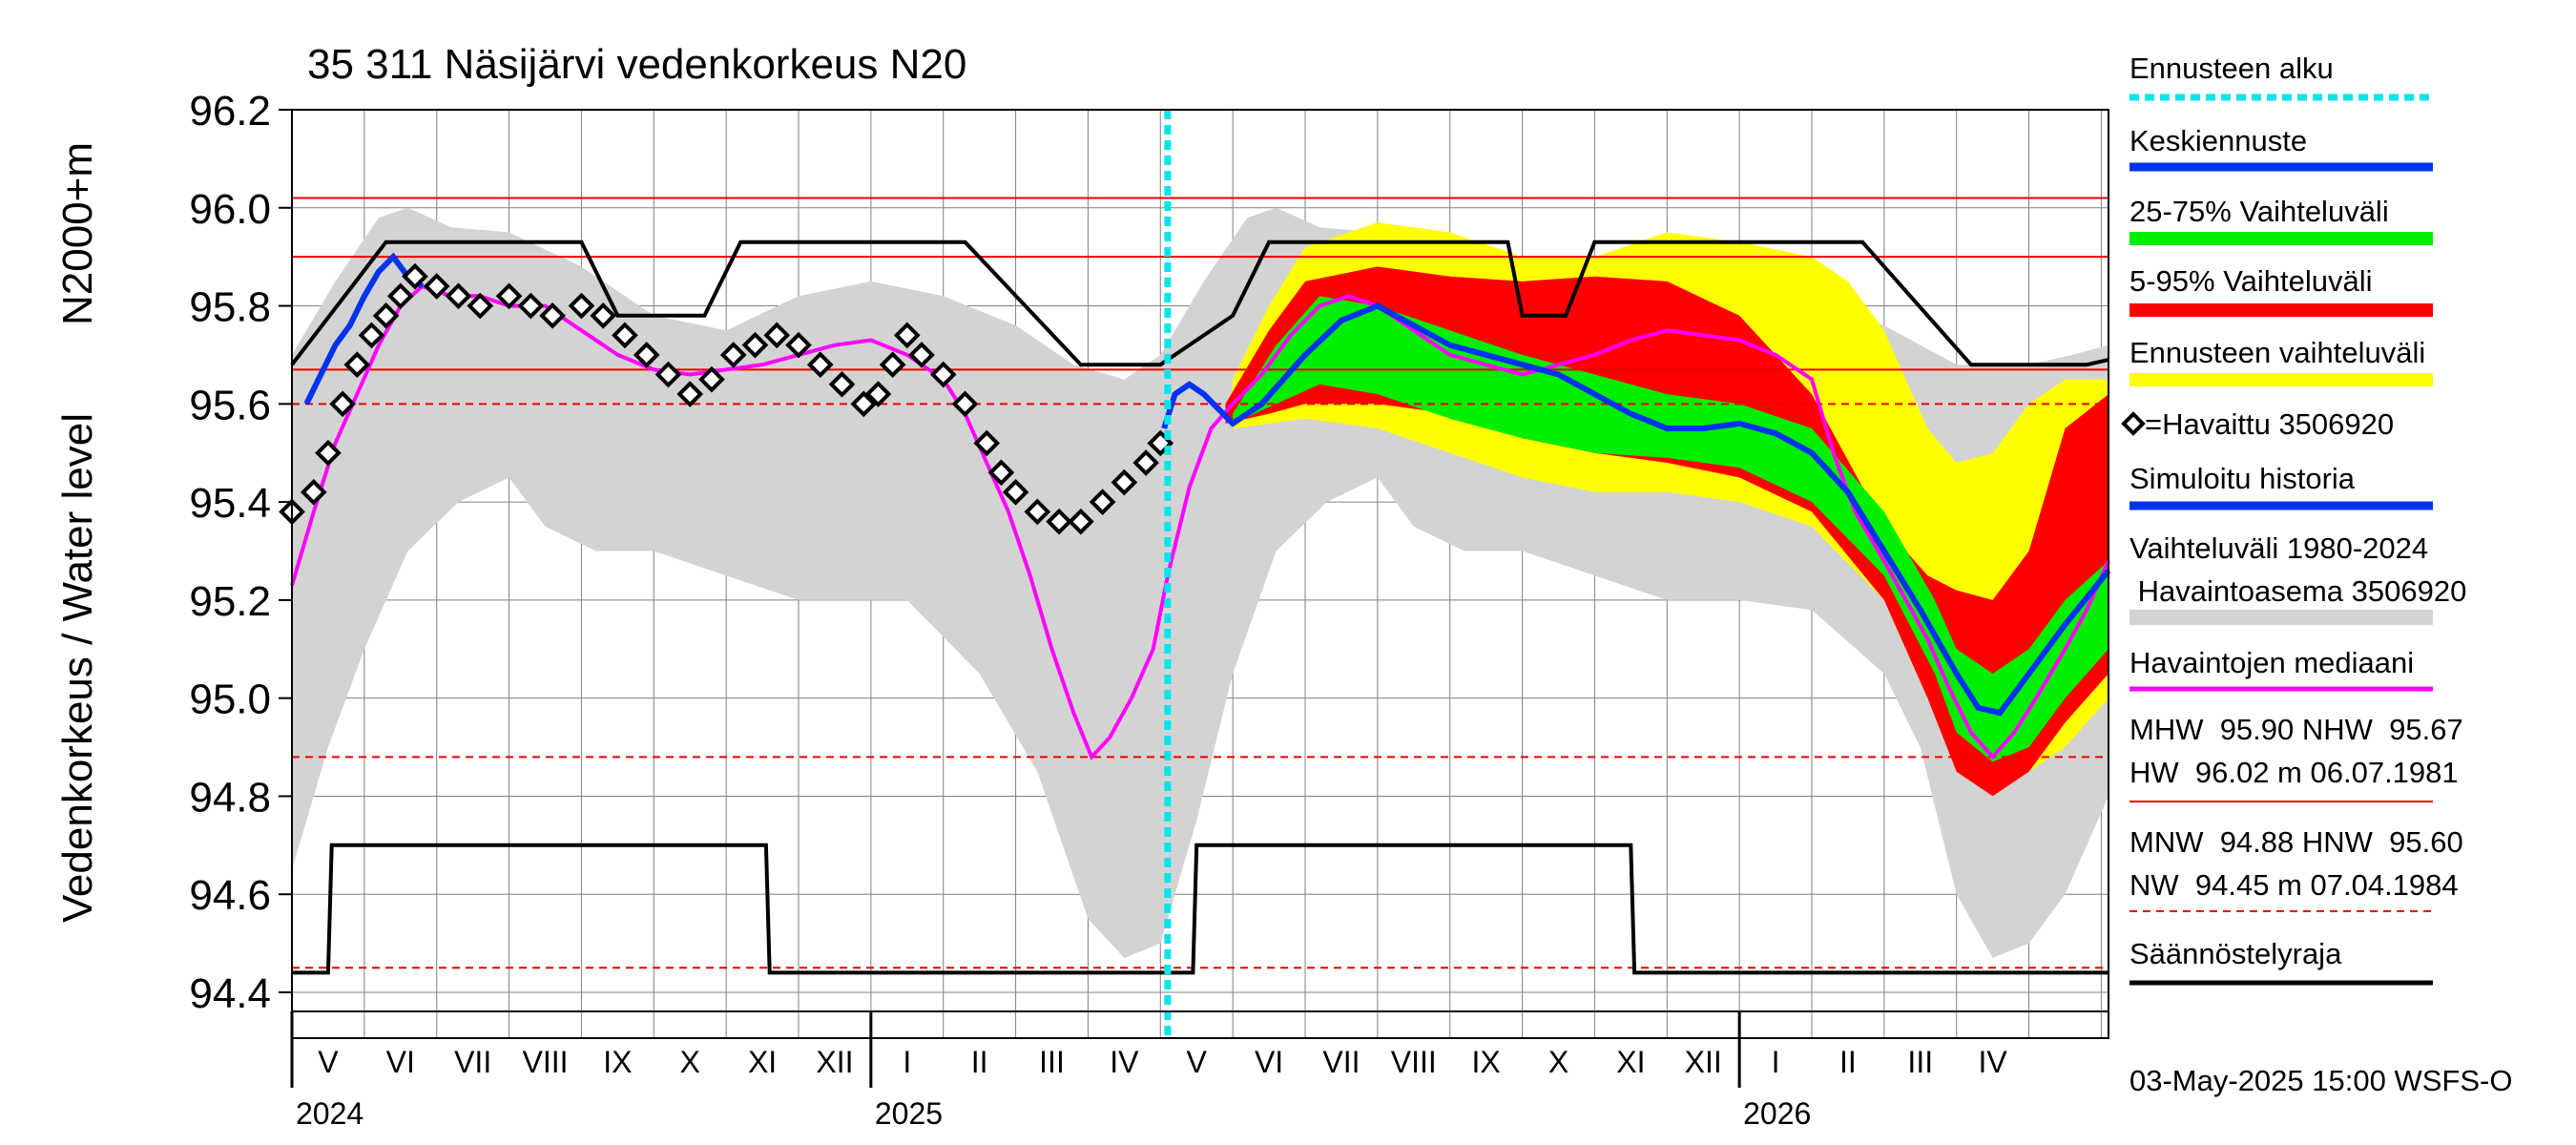 Image resolution: width=2576 pixels, height=1145 pixels. Describe the element at coordinates (2296, 842) in the screenshot. I see `legend-stats-low-1: MNW 94.88 HNW 95.60` at that location.